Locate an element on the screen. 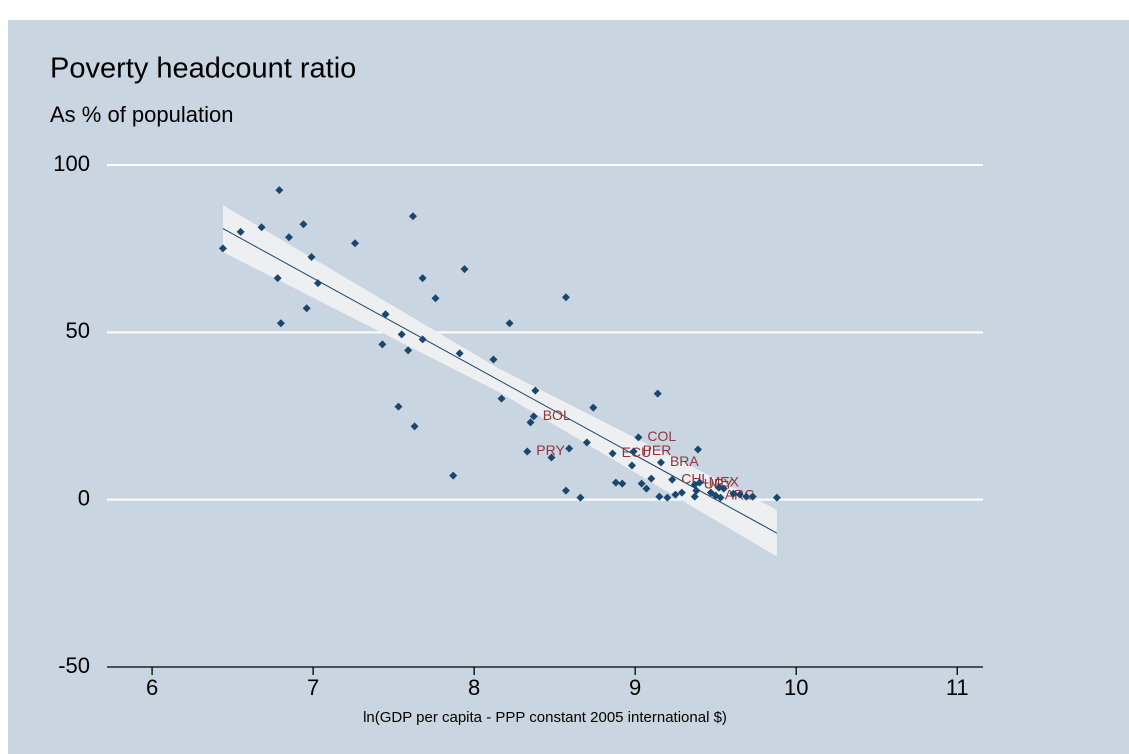  x-tick-label: 11 is located at coordinates (957, 687).